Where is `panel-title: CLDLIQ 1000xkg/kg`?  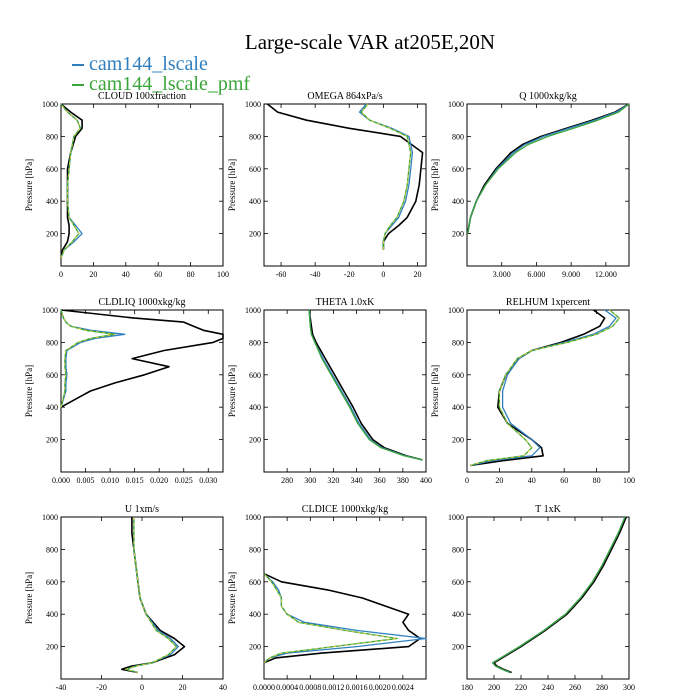
panel-title: CLDLIQ 1000xkg/kg is located at coordinates (142, 302).